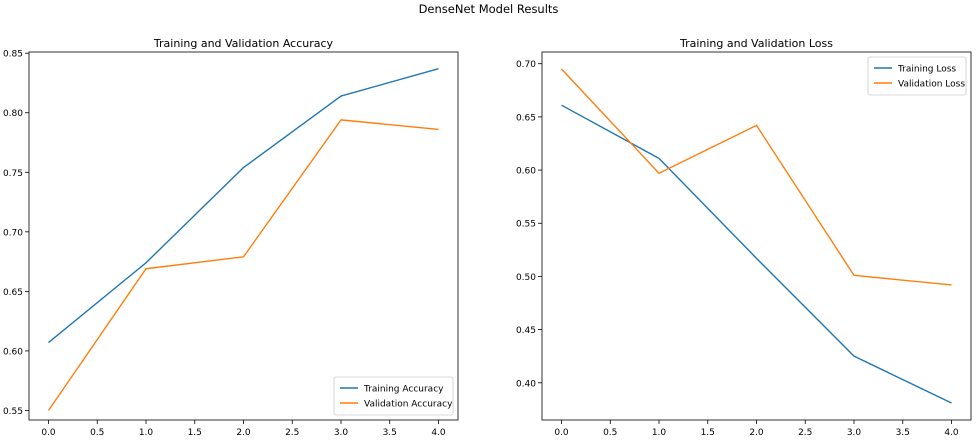  What do you see at coordinates (756, 43) in the screenshot?
I see `chart-title: Training and Validation Loss` at bounding box center [756, 43].